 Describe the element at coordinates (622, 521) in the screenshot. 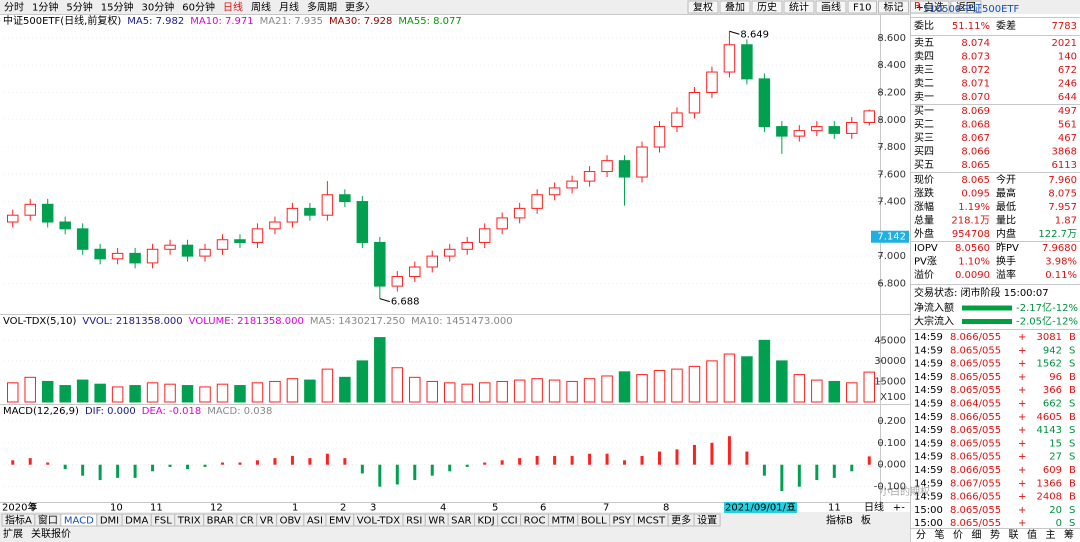

I see `indicator-tab-label: PSY` at that location.